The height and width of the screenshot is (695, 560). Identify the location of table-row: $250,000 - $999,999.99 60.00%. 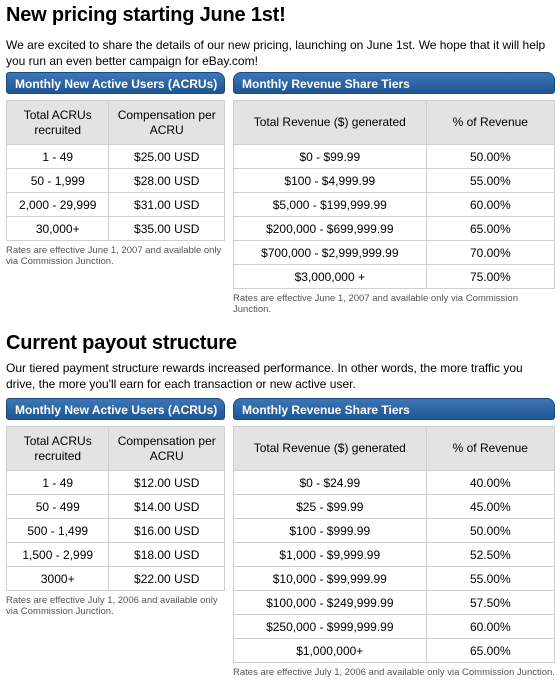
(394, 626).